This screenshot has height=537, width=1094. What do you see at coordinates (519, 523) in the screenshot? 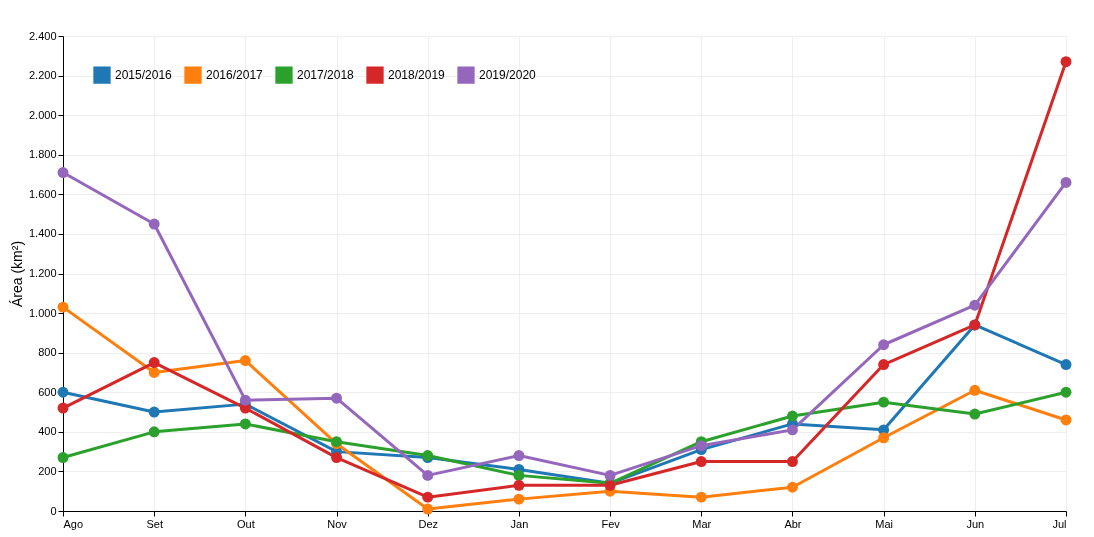
I see `x-tick-label: Jan` at bounding box center [519, 523].